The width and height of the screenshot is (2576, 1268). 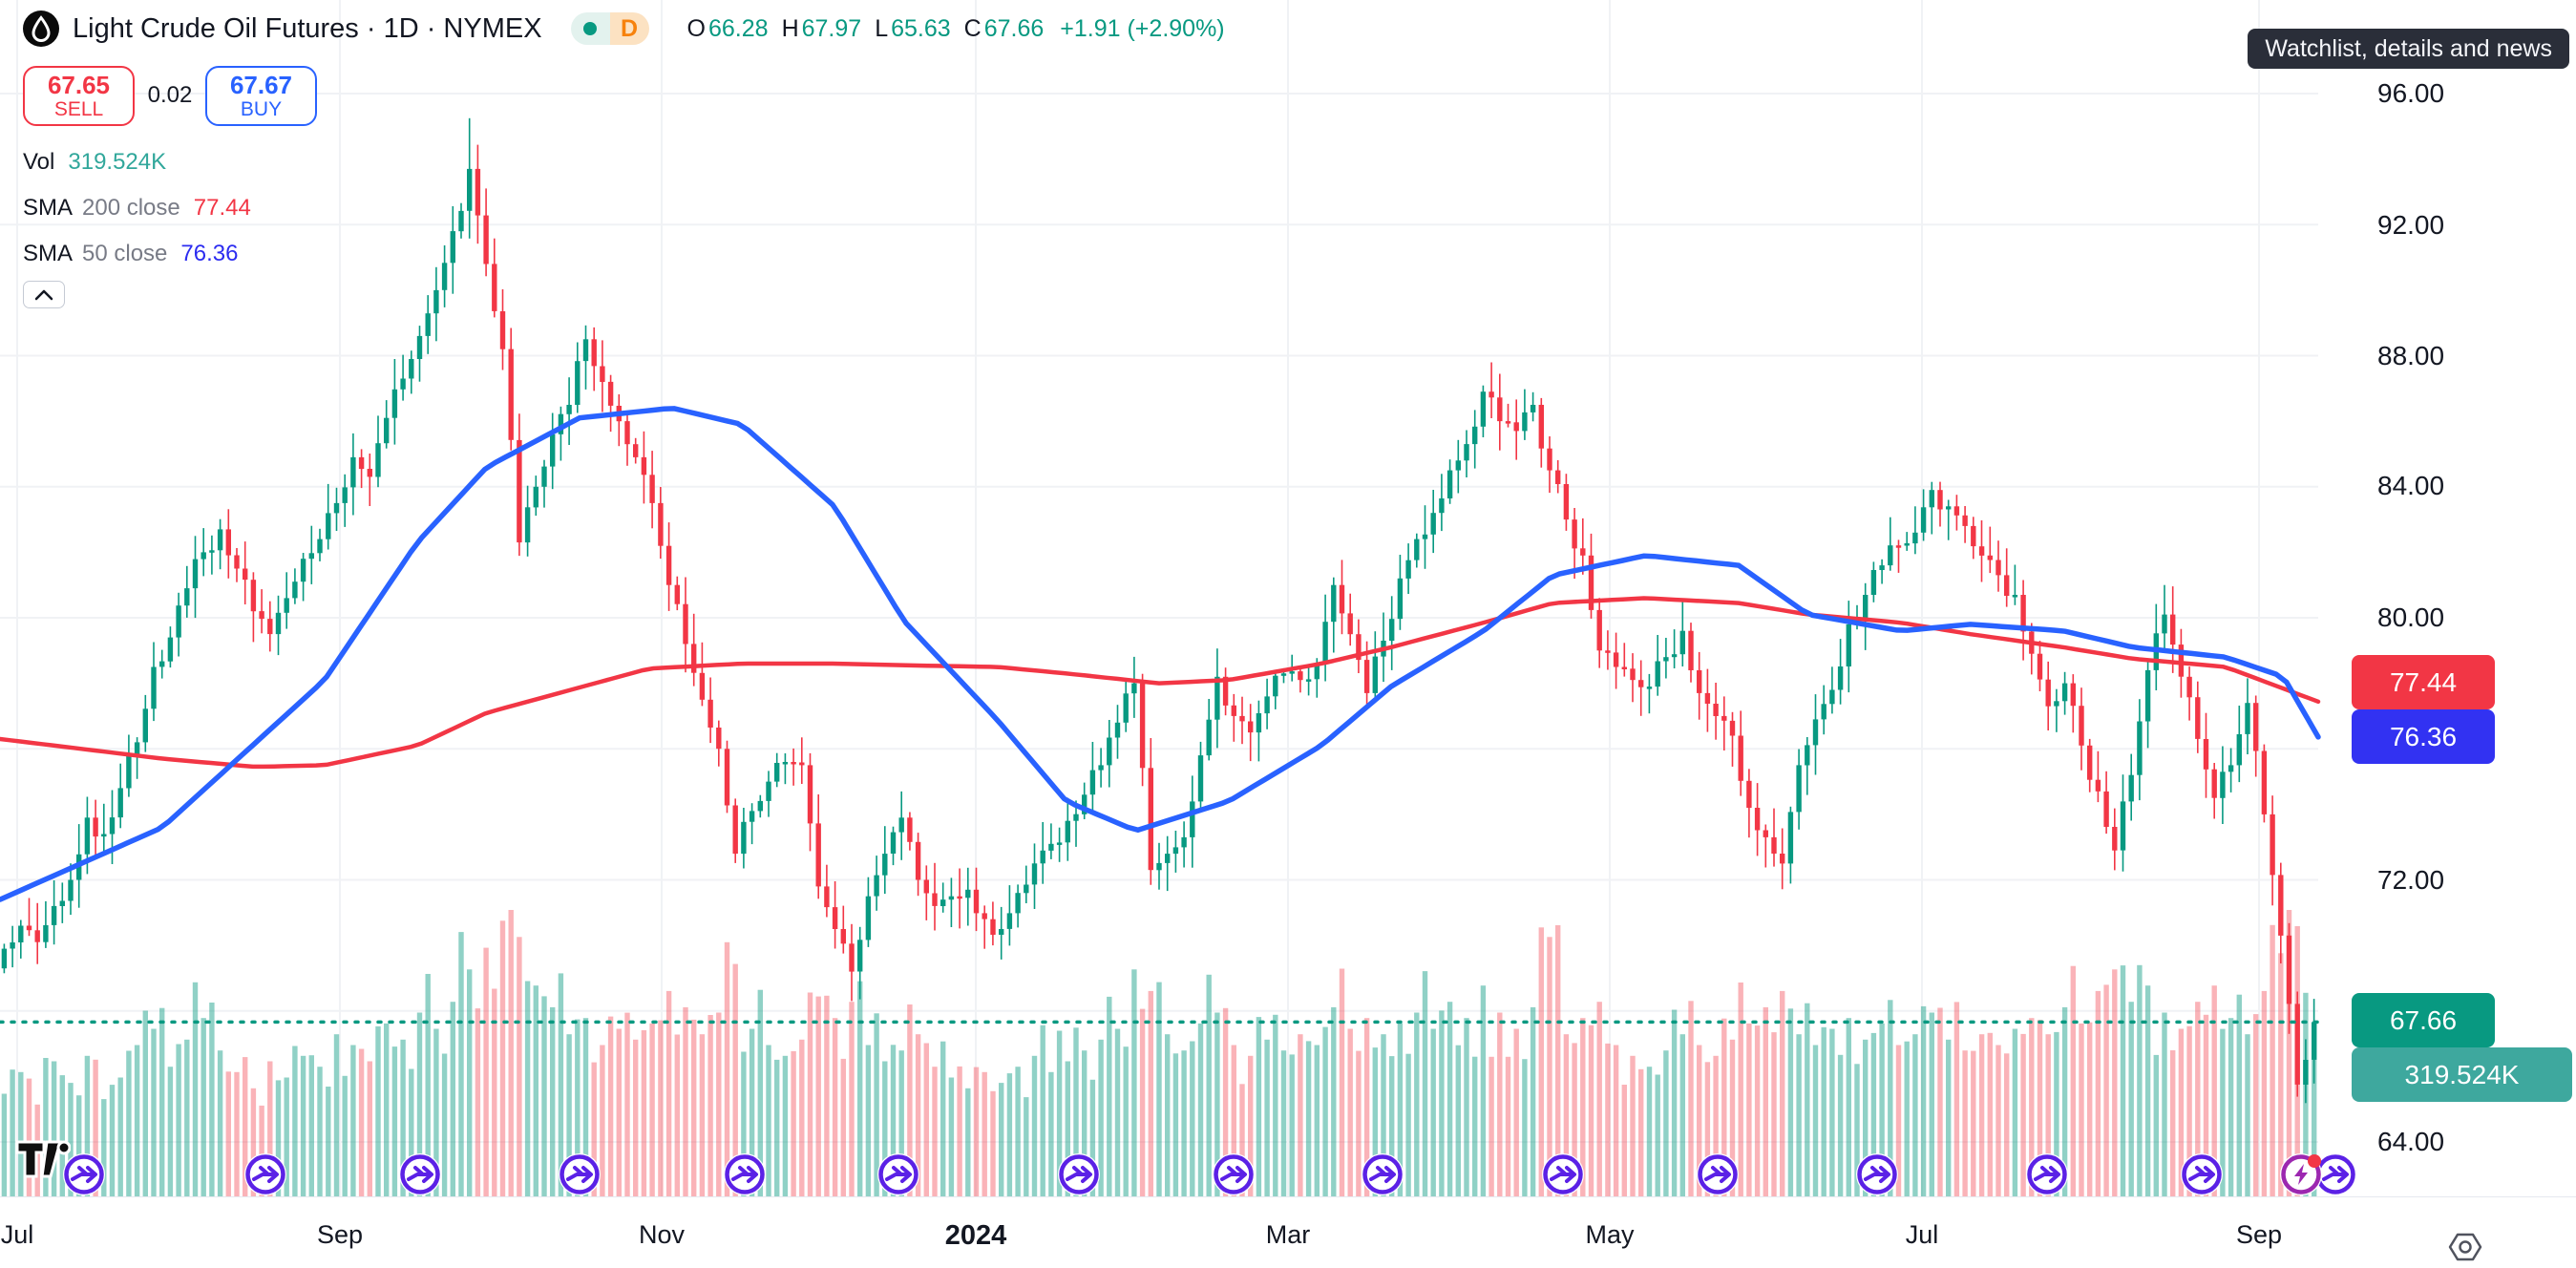 I want to click on sell-button: 67.65 SELL, so click(x=79, y=95).